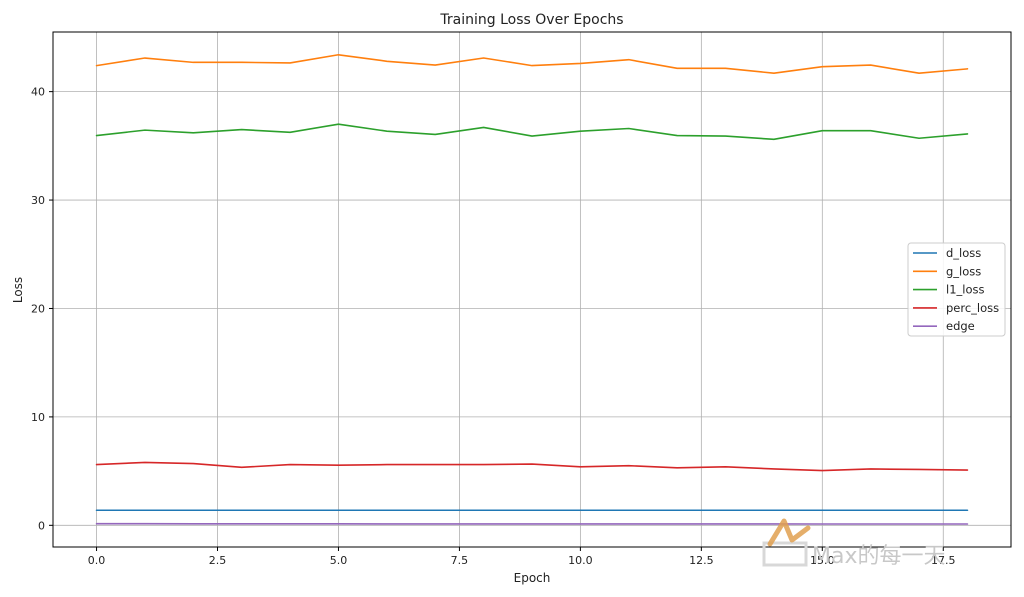 This screenshot has width=1024, height=597. Describe the element at coordinates (965, 290) in the screenshot. I see `legend-label: l1_loss` at that location.